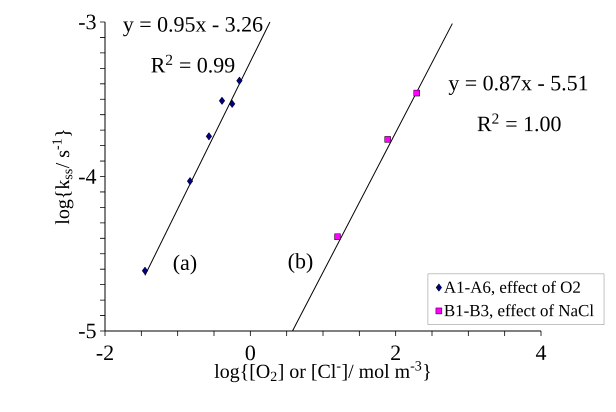  I want to click on y-axis-title: log{k$_{ss}$/ s$^{-1}$}, so click(63, 177).